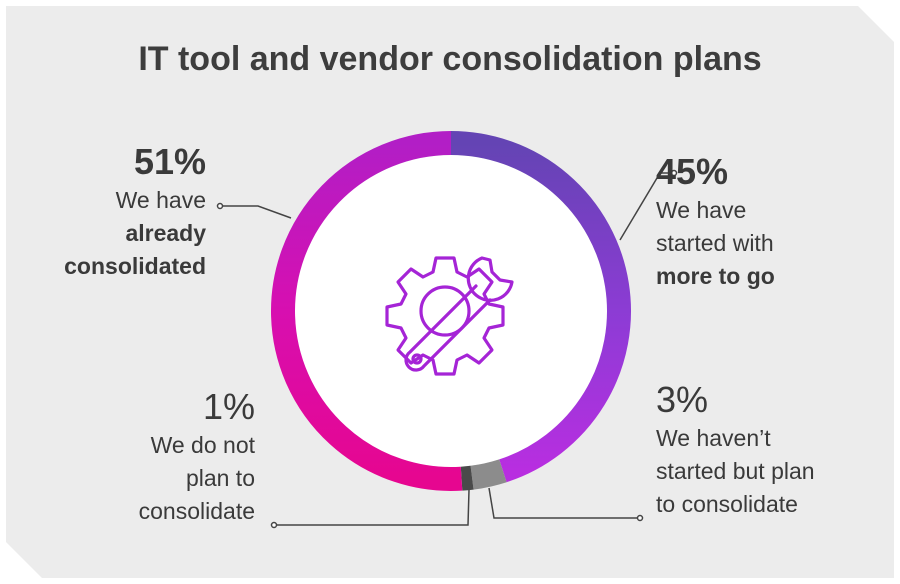 Image resolution: width=900 pixels, height=584 pixels. Describe the element at coordinates (682, 399) in the screenshot. I see `pct-3: 3%` at that location.